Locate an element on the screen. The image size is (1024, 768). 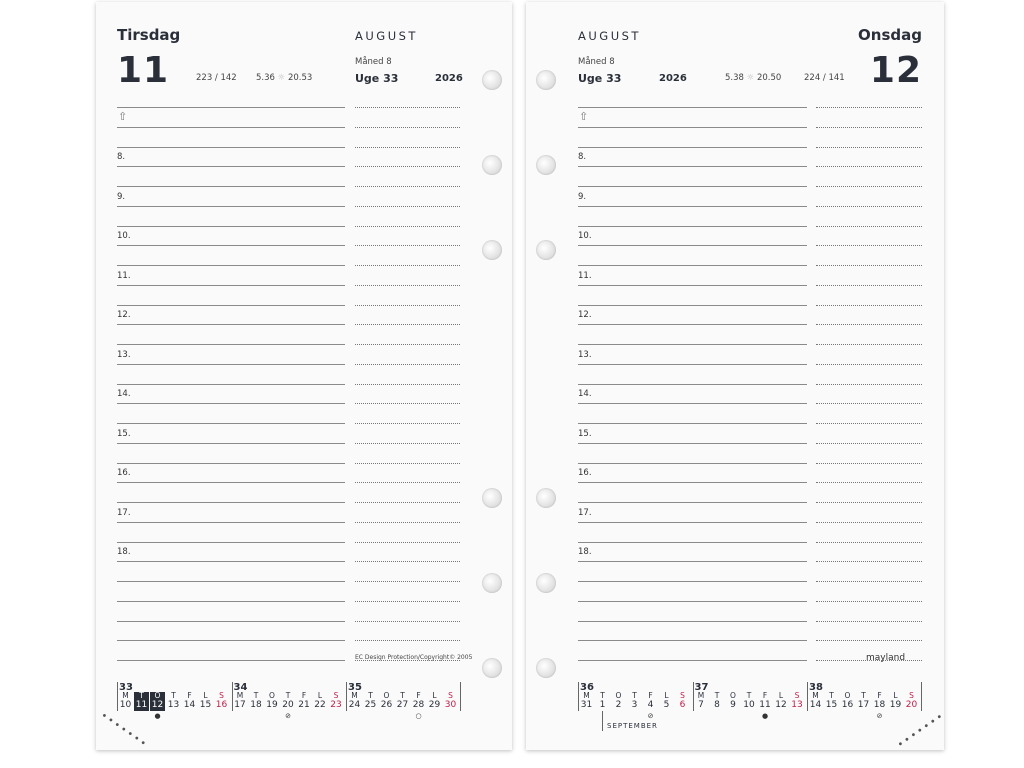
month-label: Måned 8 is located at coordinates (373, 62).